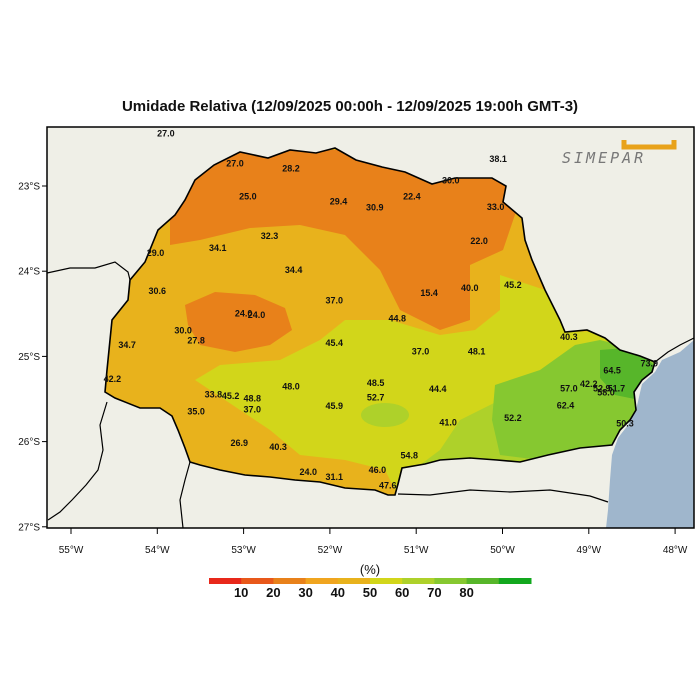  Describe the element at coordinates (370, 592) in the screenshot. I see `legend-label: 50` at that location.